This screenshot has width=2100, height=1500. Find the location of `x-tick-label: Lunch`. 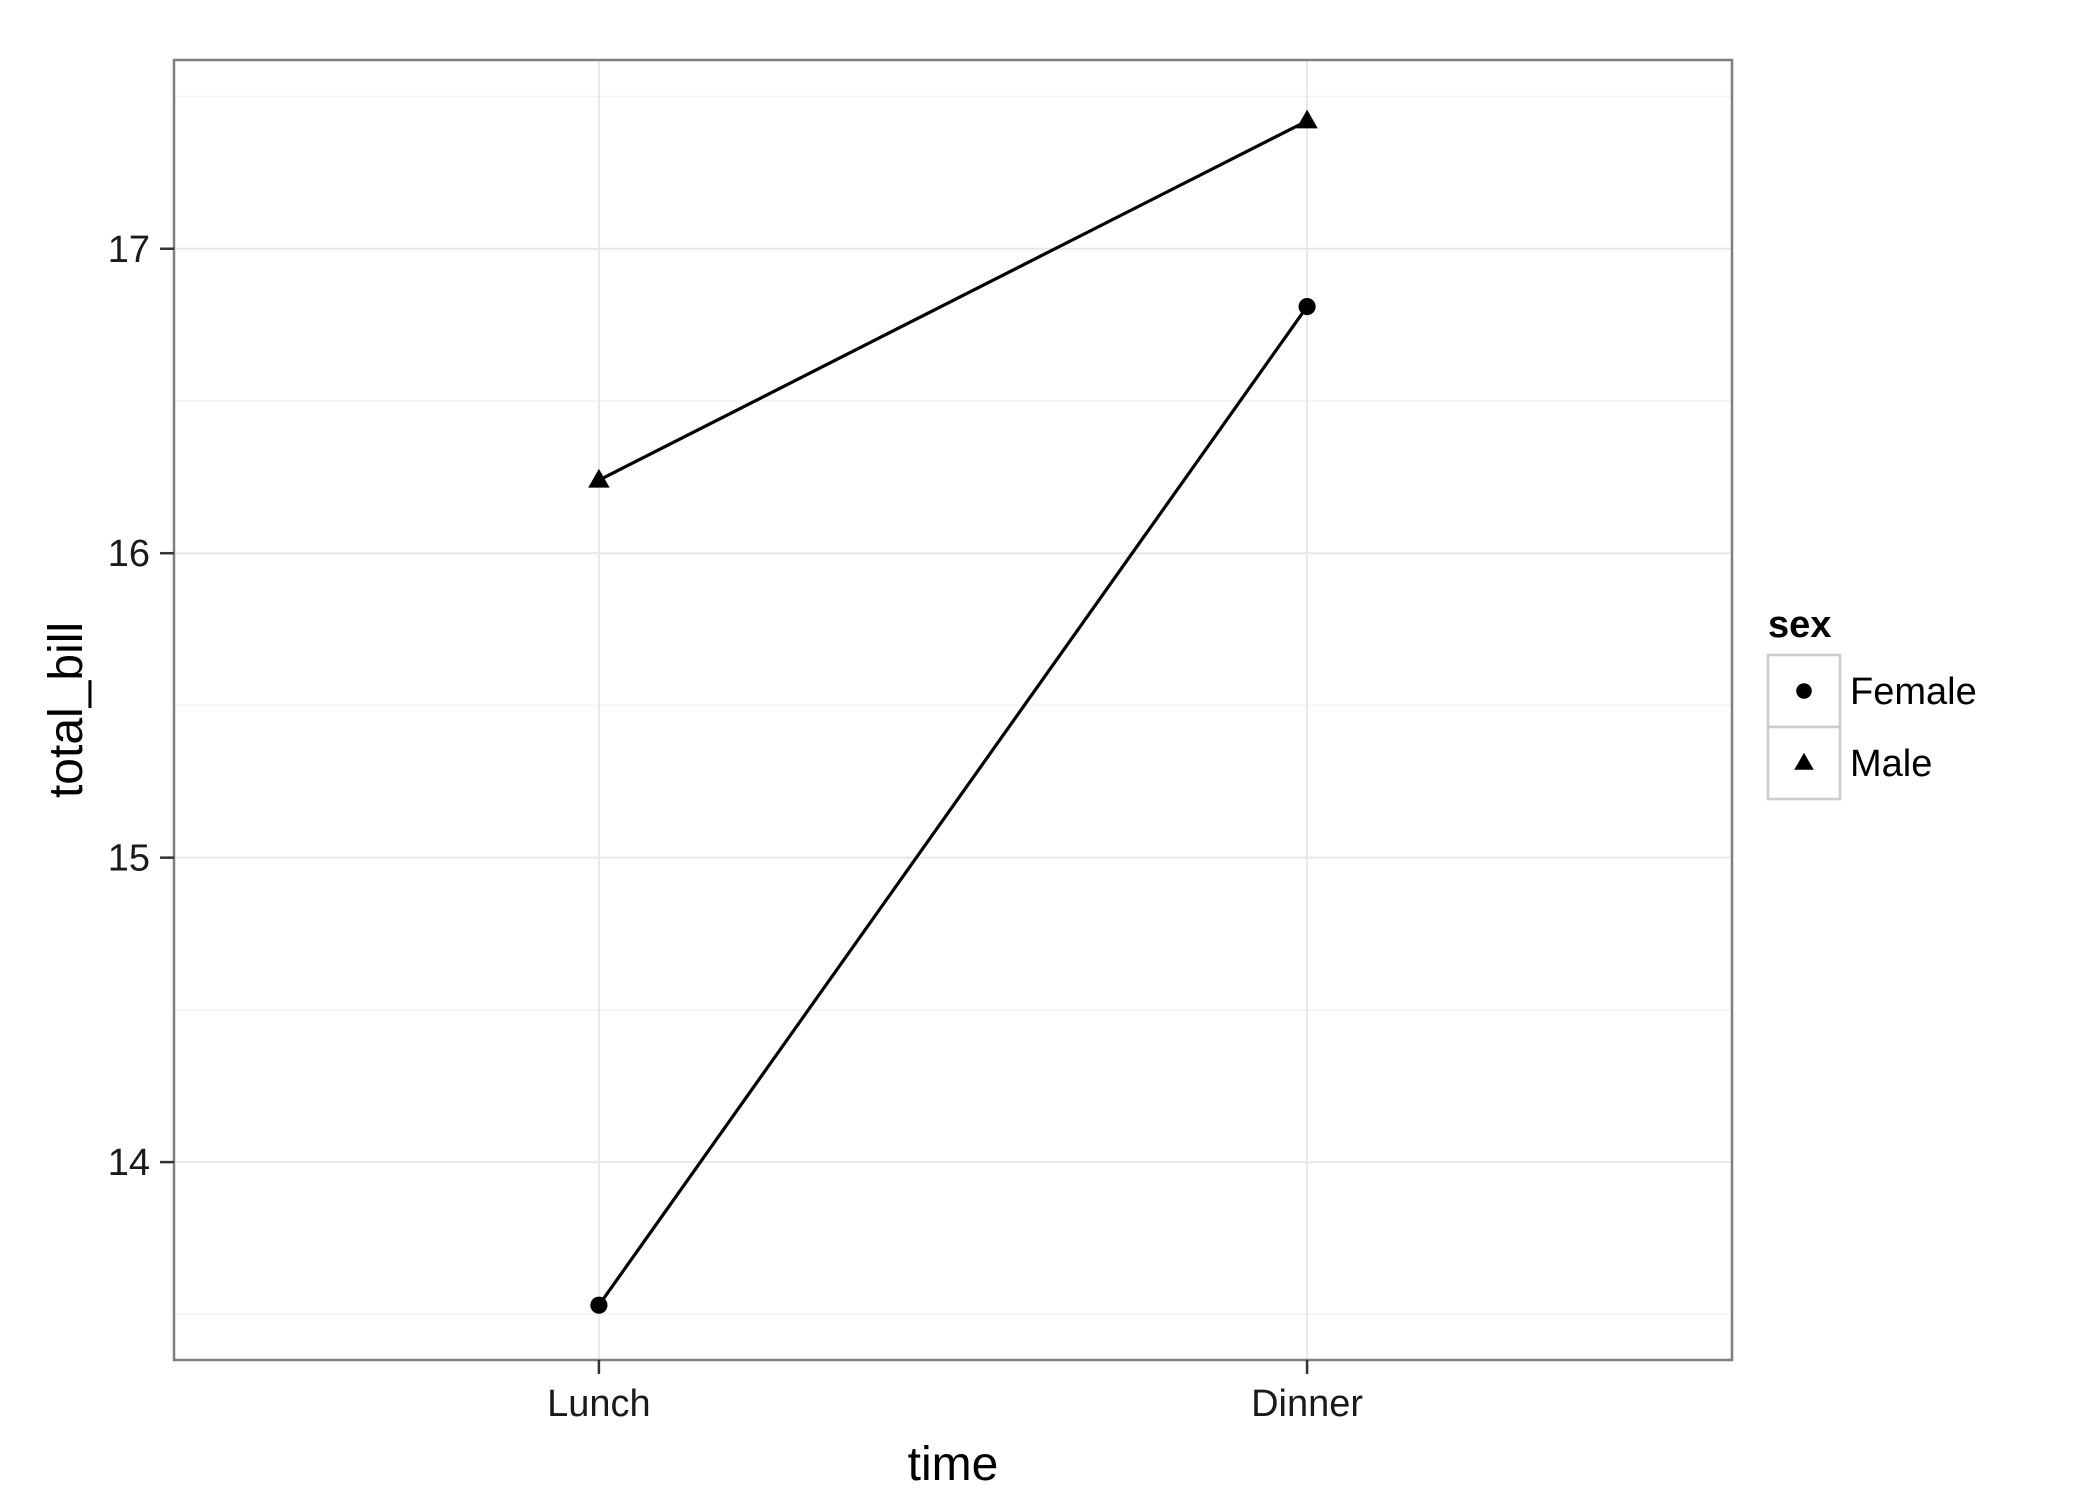

x-tick-label: Lunch is located at coordinates (599, 1404).